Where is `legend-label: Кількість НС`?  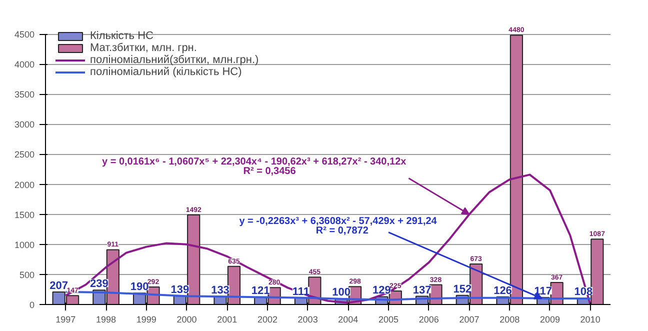
legend-label: Кількість НС is located at coordinates (122, 36).